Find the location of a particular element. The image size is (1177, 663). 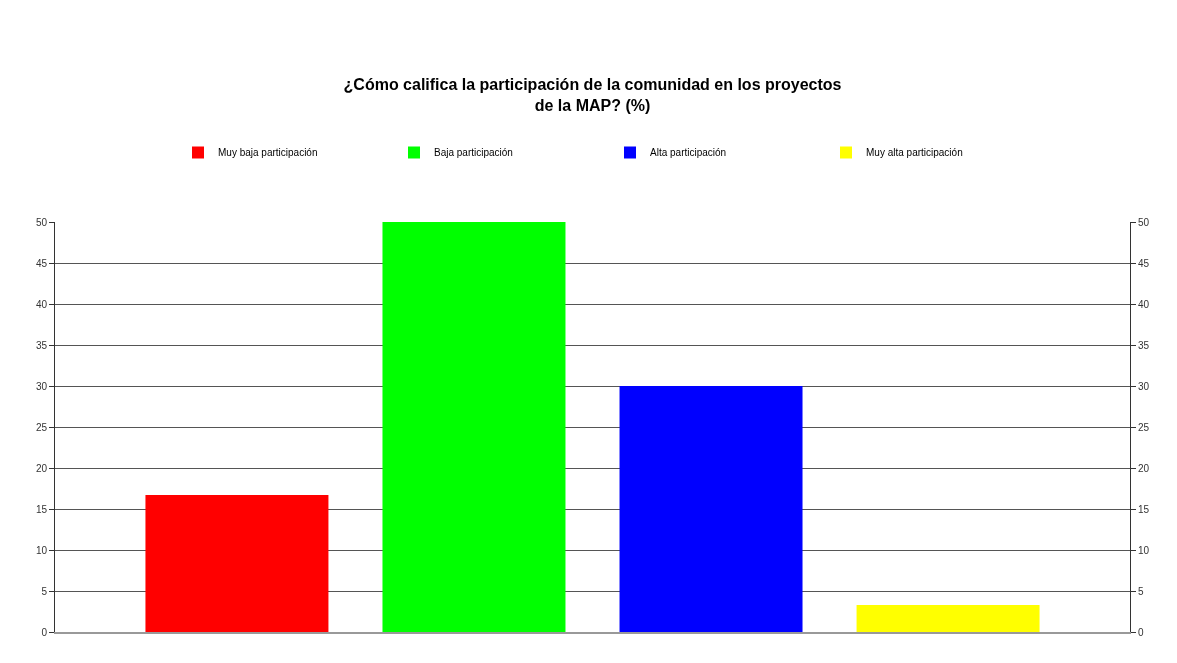

legend-label: Baja participación is located at coordinates (473, 153).